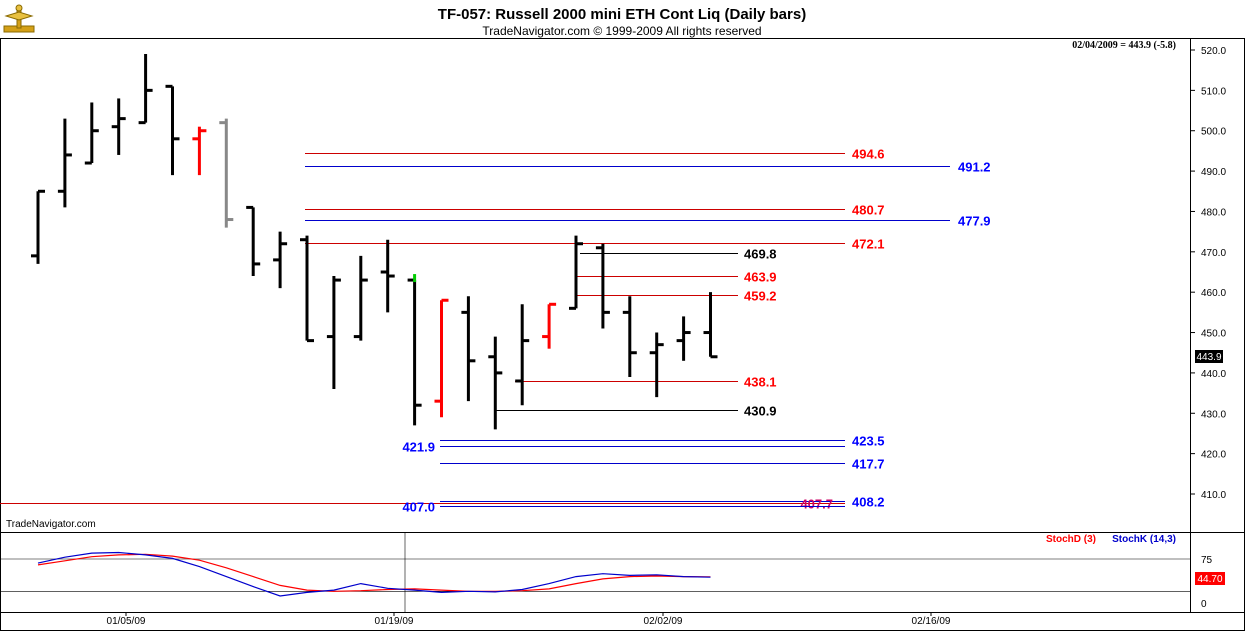 The image size is (1245, 631). I want to click on stoch-value-label: 44.70, so click(1209, 579).